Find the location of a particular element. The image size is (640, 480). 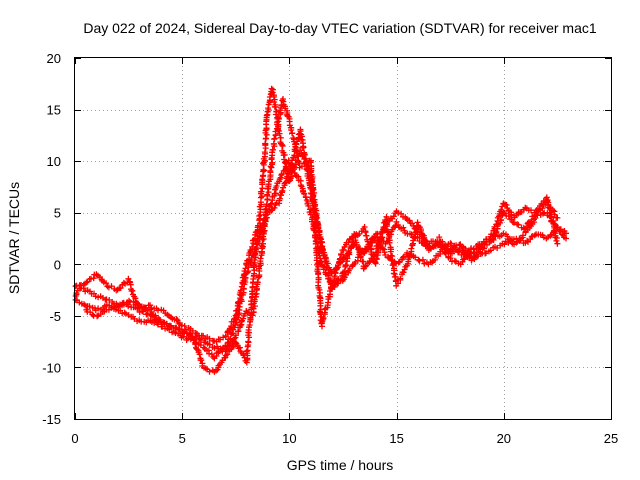

y-tick-label: 15 is located at coordinates (54, 110).